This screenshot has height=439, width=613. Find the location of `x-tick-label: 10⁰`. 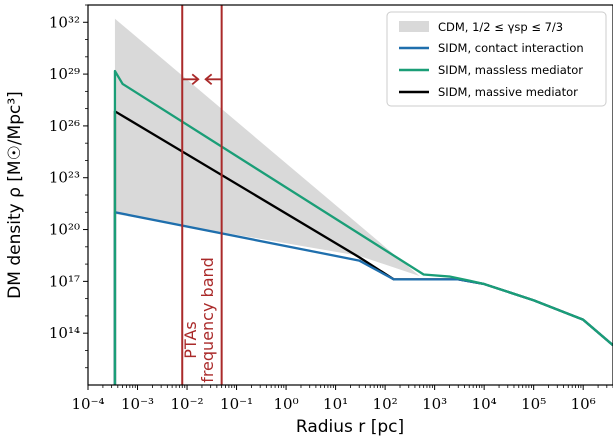

x-tick-label: 10⁰ is located at coordinates (286, 404).